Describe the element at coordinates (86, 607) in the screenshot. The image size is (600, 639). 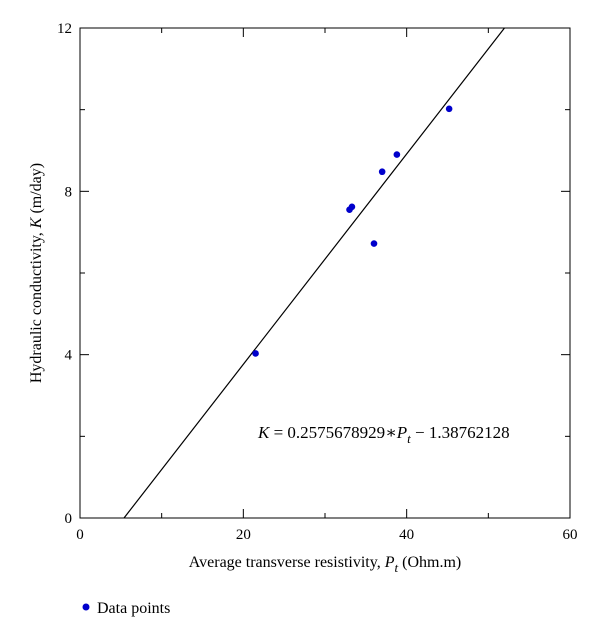
I see `legend-marker` at that location.